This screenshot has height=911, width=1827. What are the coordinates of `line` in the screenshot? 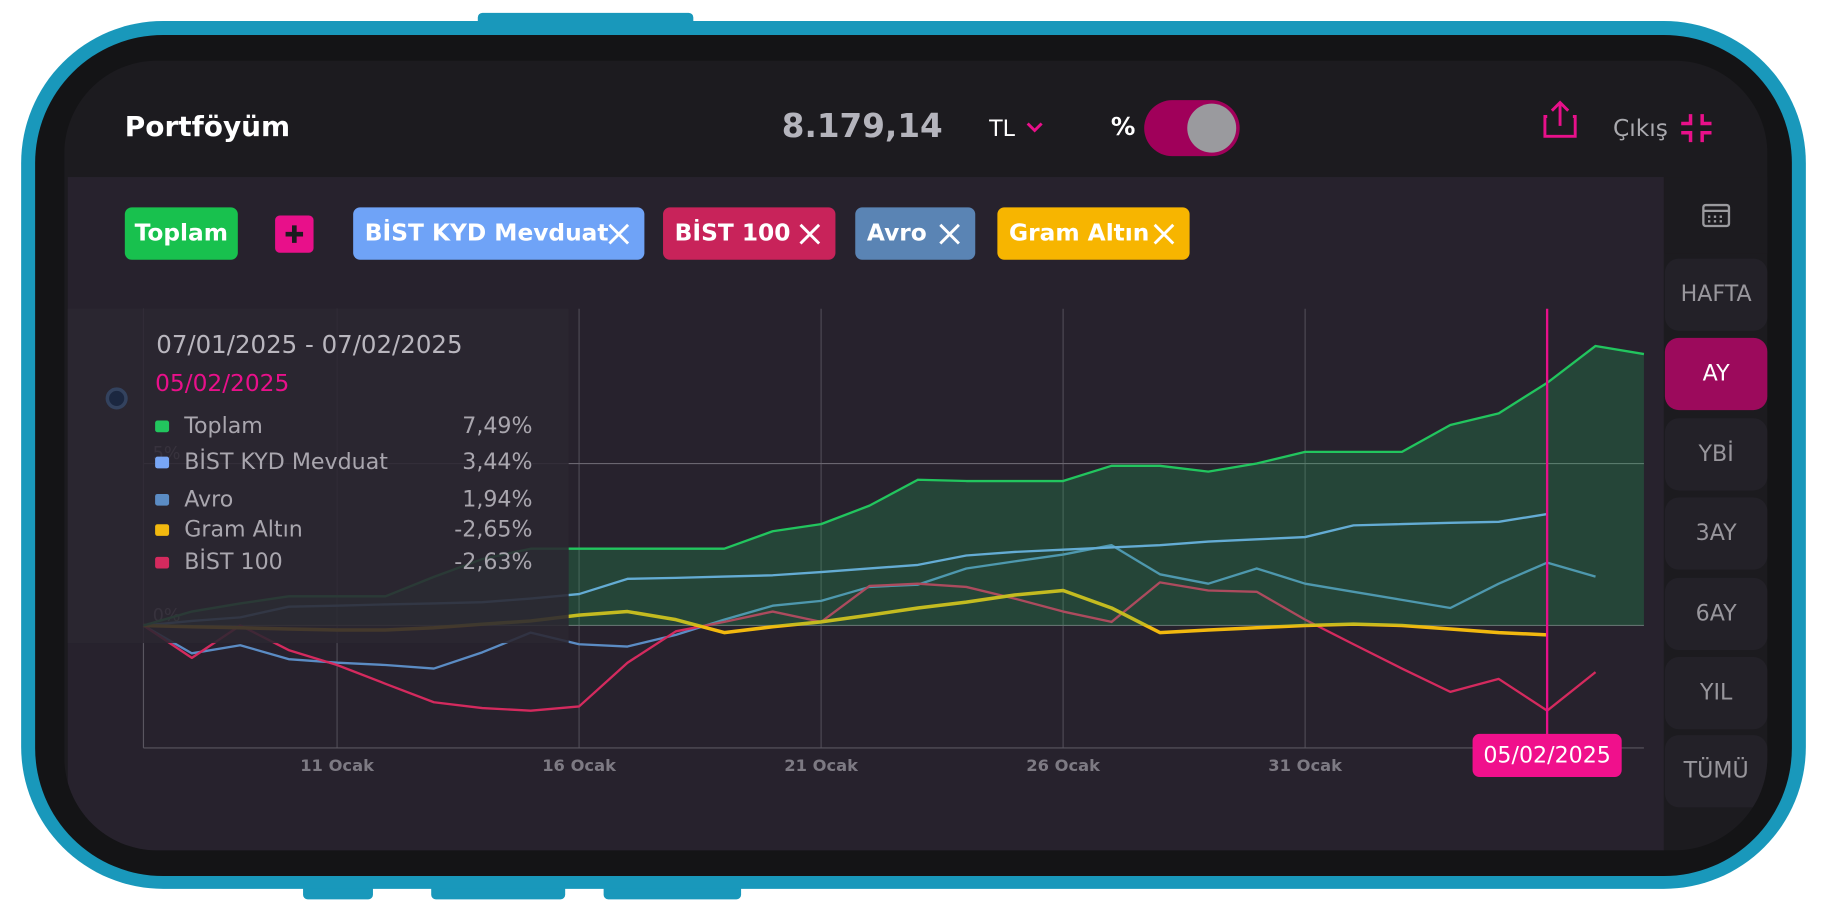 It's located at (869, 646).